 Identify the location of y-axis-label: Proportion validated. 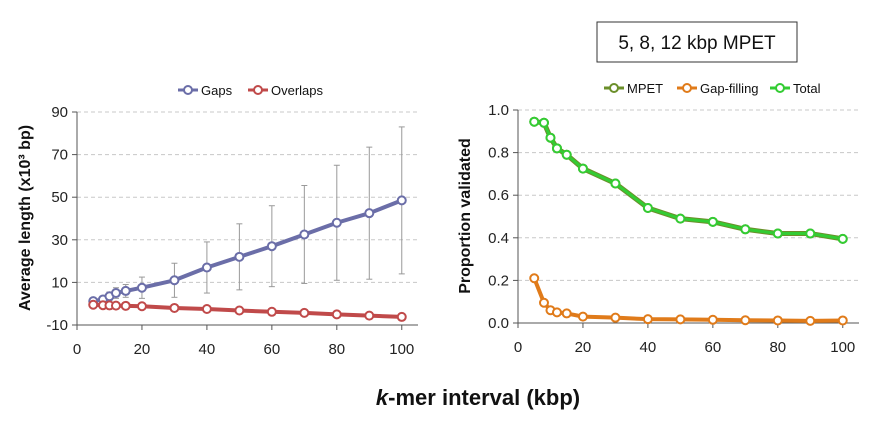
(465, 216).